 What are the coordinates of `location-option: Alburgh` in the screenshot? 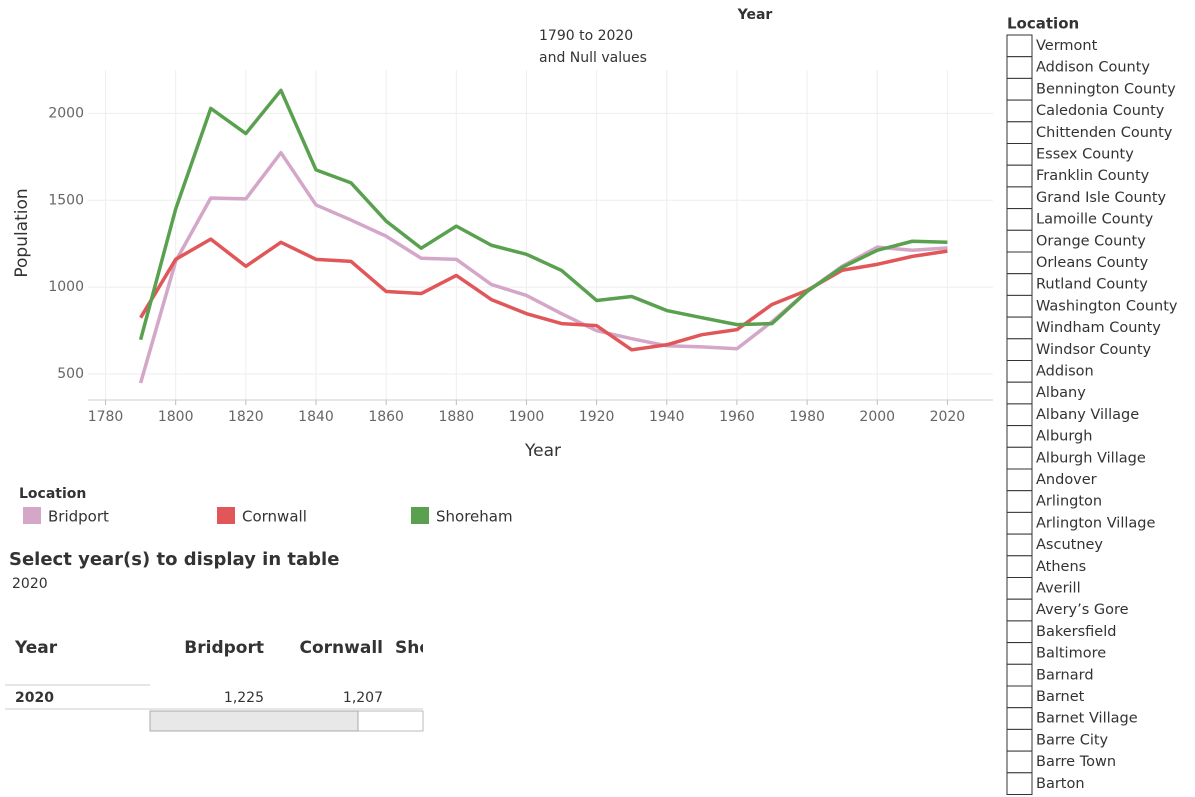 It's located at (1064, 437).